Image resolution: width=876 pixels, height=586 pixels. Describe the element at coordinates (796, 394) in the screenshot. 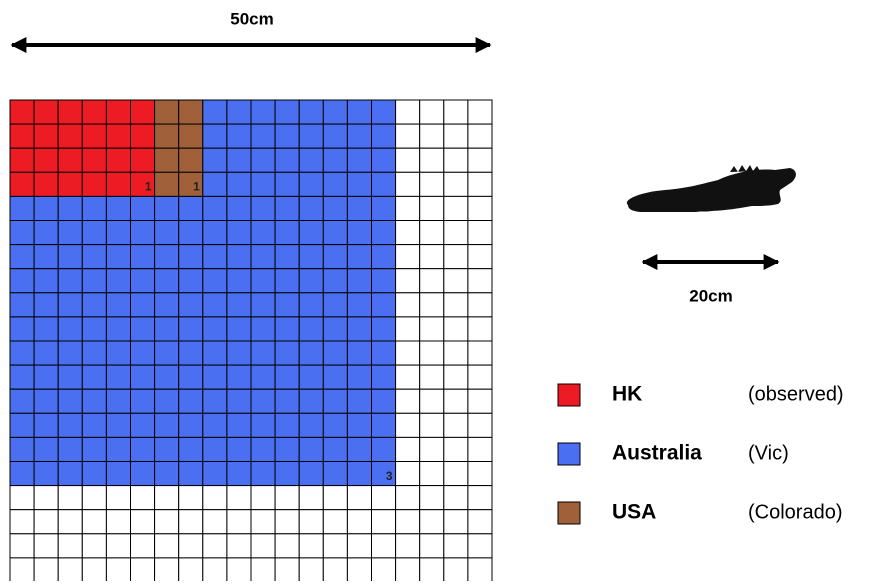

I see `legend-note: (observed)` at that location.